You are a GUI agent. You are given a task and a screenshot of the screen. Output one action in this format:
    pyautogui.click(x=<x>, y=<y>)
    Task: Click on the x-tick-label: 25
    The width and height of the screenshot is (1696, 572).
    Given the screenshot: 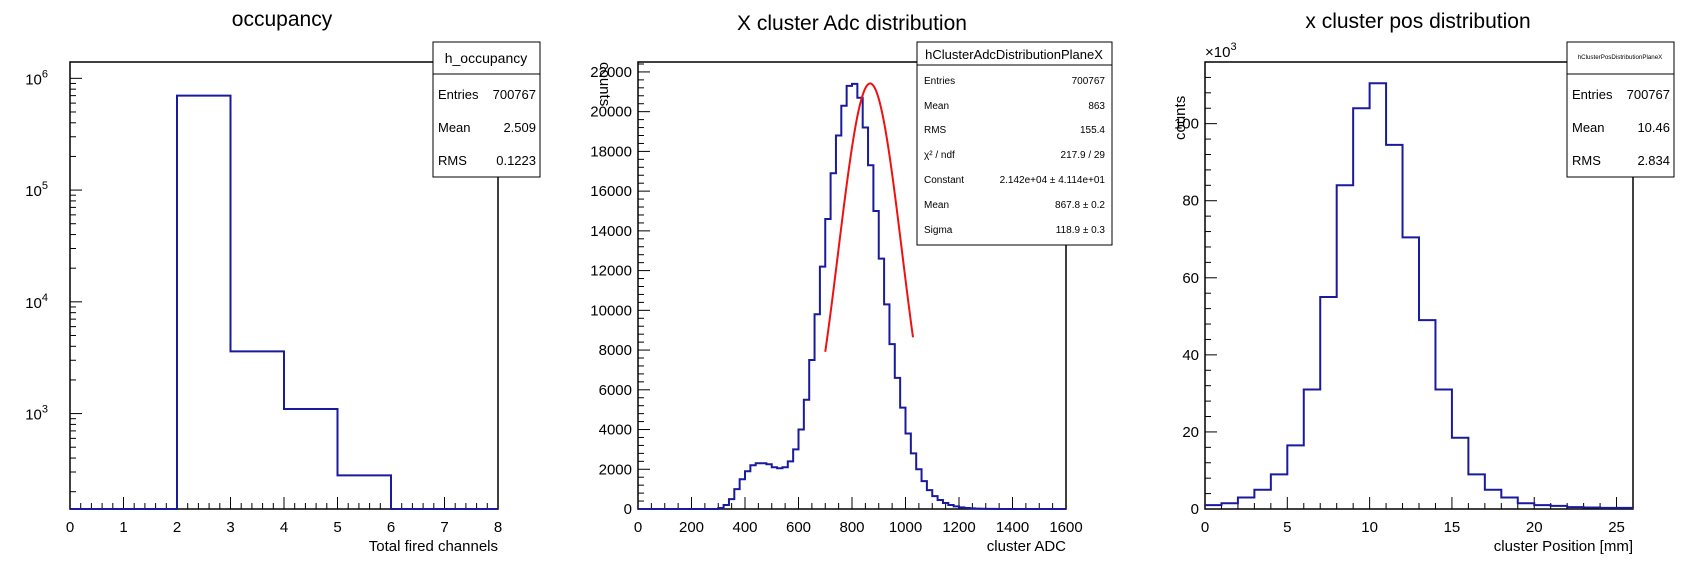 What is the action you would take?
    pyautogui.click(x=1616, y=527)
    